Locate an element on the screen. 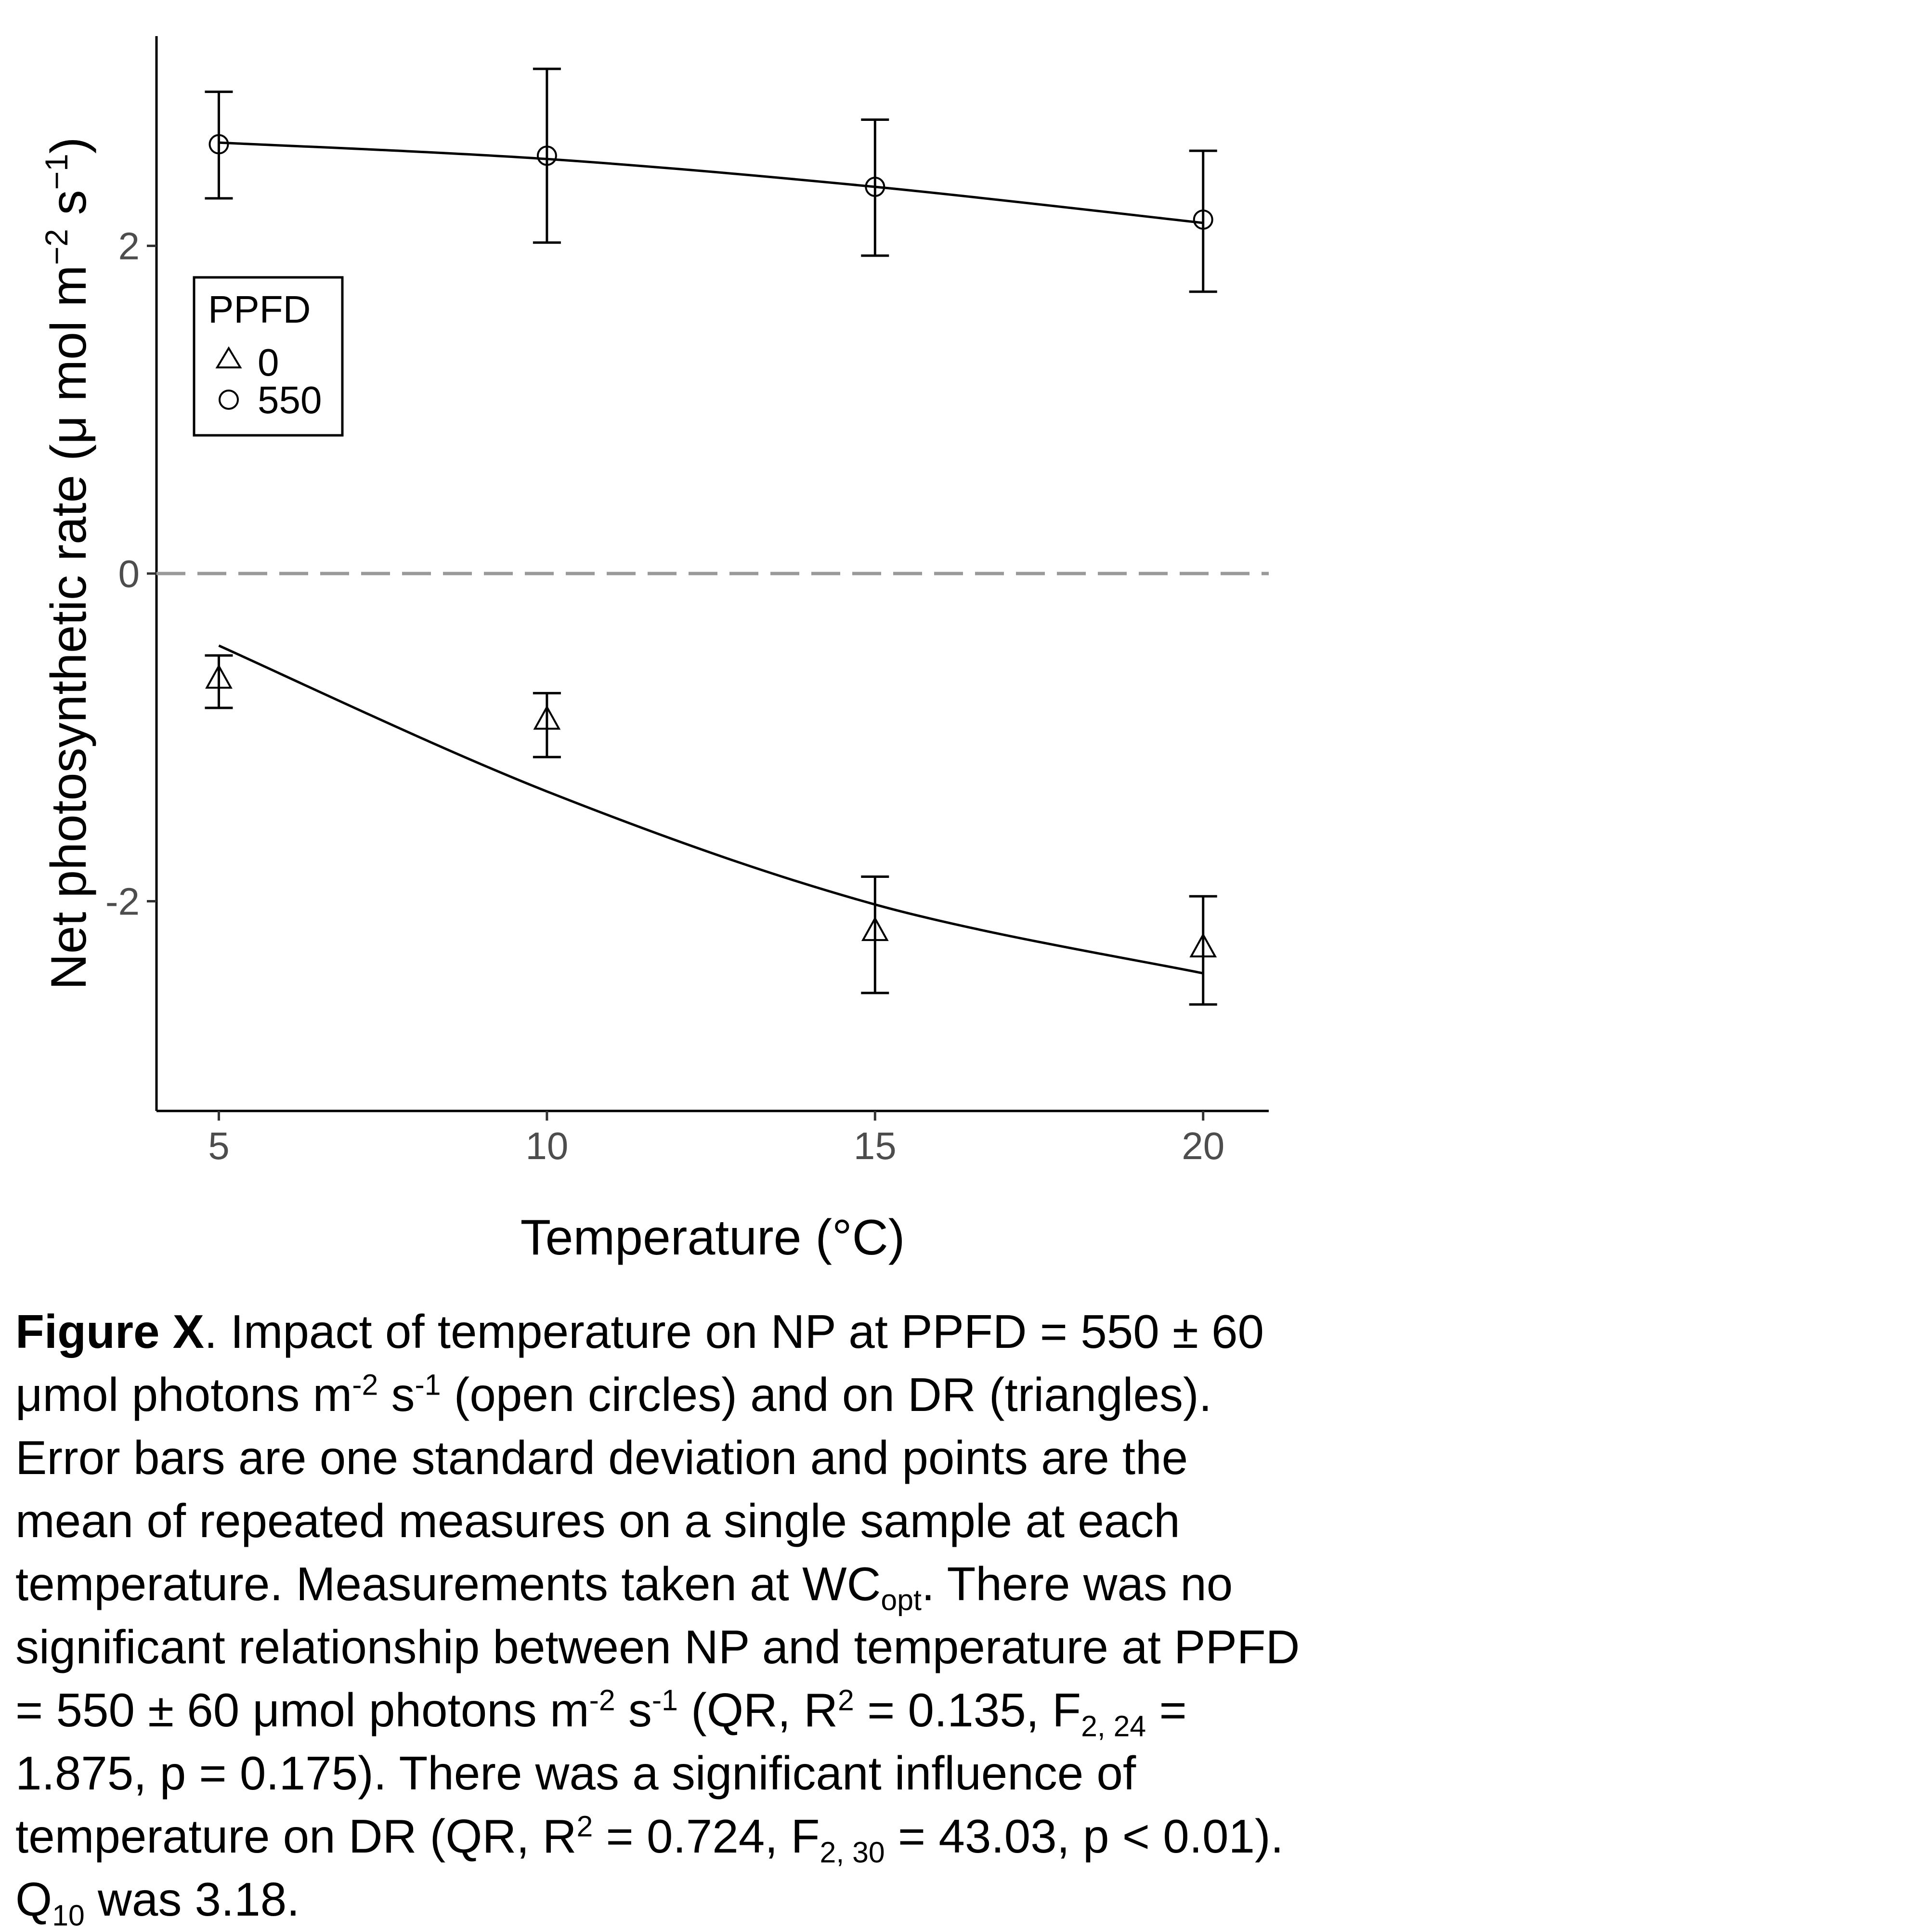  caption-text: temperature. Measurements taken at WC is located at coordinates (448, 1583).